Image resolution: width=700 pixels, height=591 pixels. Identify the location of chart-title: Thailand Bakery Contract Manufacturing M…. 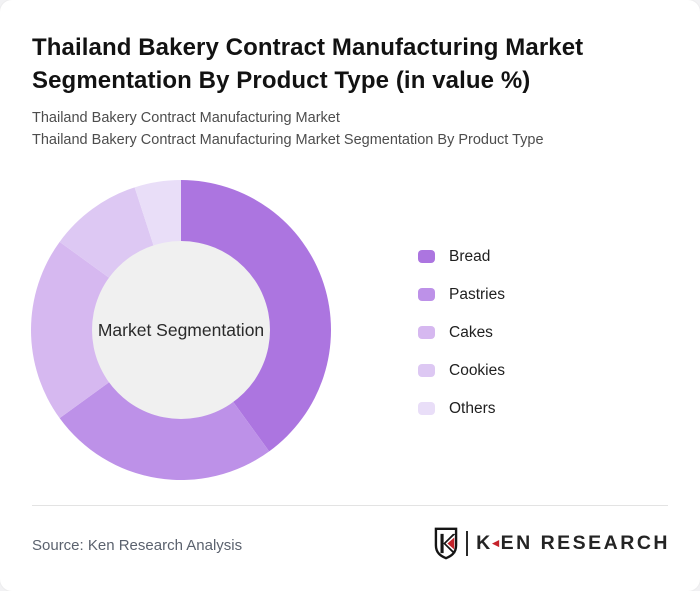
(308, 64).